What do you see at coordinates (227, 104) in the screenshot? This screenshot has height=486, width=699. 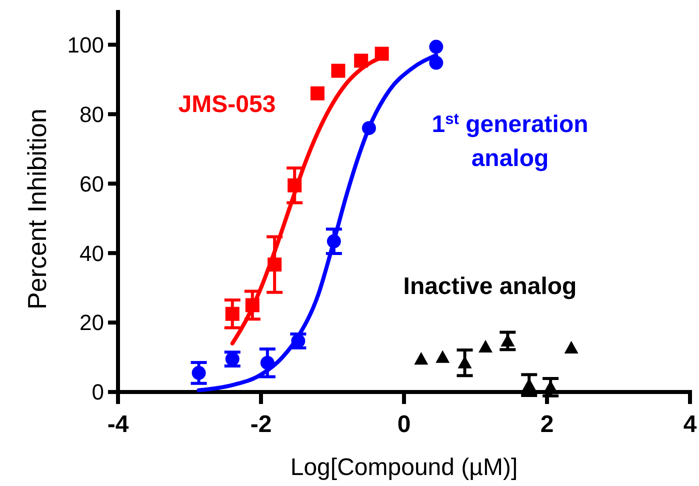 I see `series-label: JMS-053` at bounding box center [227, 104].